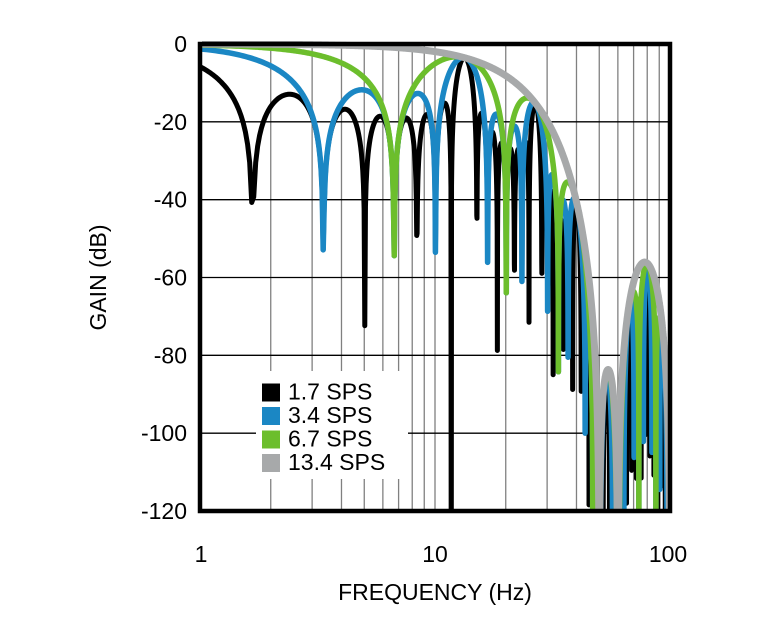  Describe the element at coordinates (170, 122) in the screenshot. I see `y-tick-20: -20` at that location.